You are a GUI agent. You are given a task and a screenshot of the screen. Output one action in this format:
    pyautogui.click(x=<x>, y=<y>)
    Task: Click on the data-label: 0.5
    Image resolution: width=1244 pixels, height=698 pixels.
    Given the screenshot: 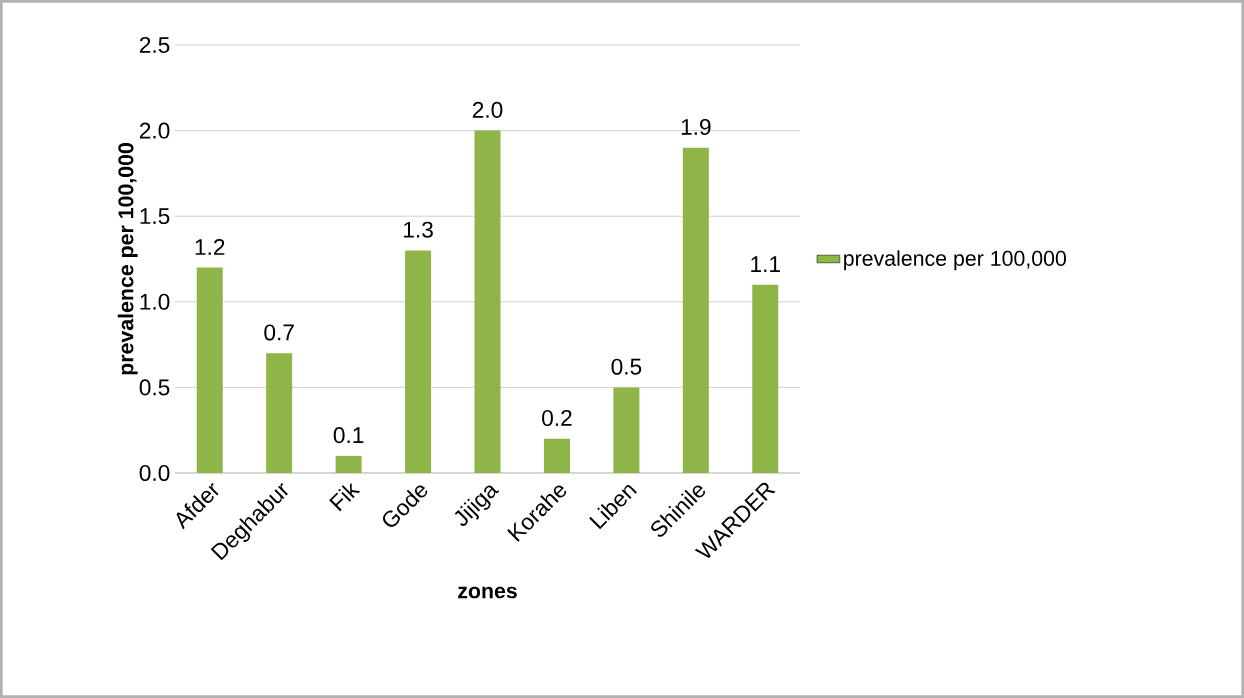 What is the action you would take?
    pyautogui.click(x=626, y=366)
    